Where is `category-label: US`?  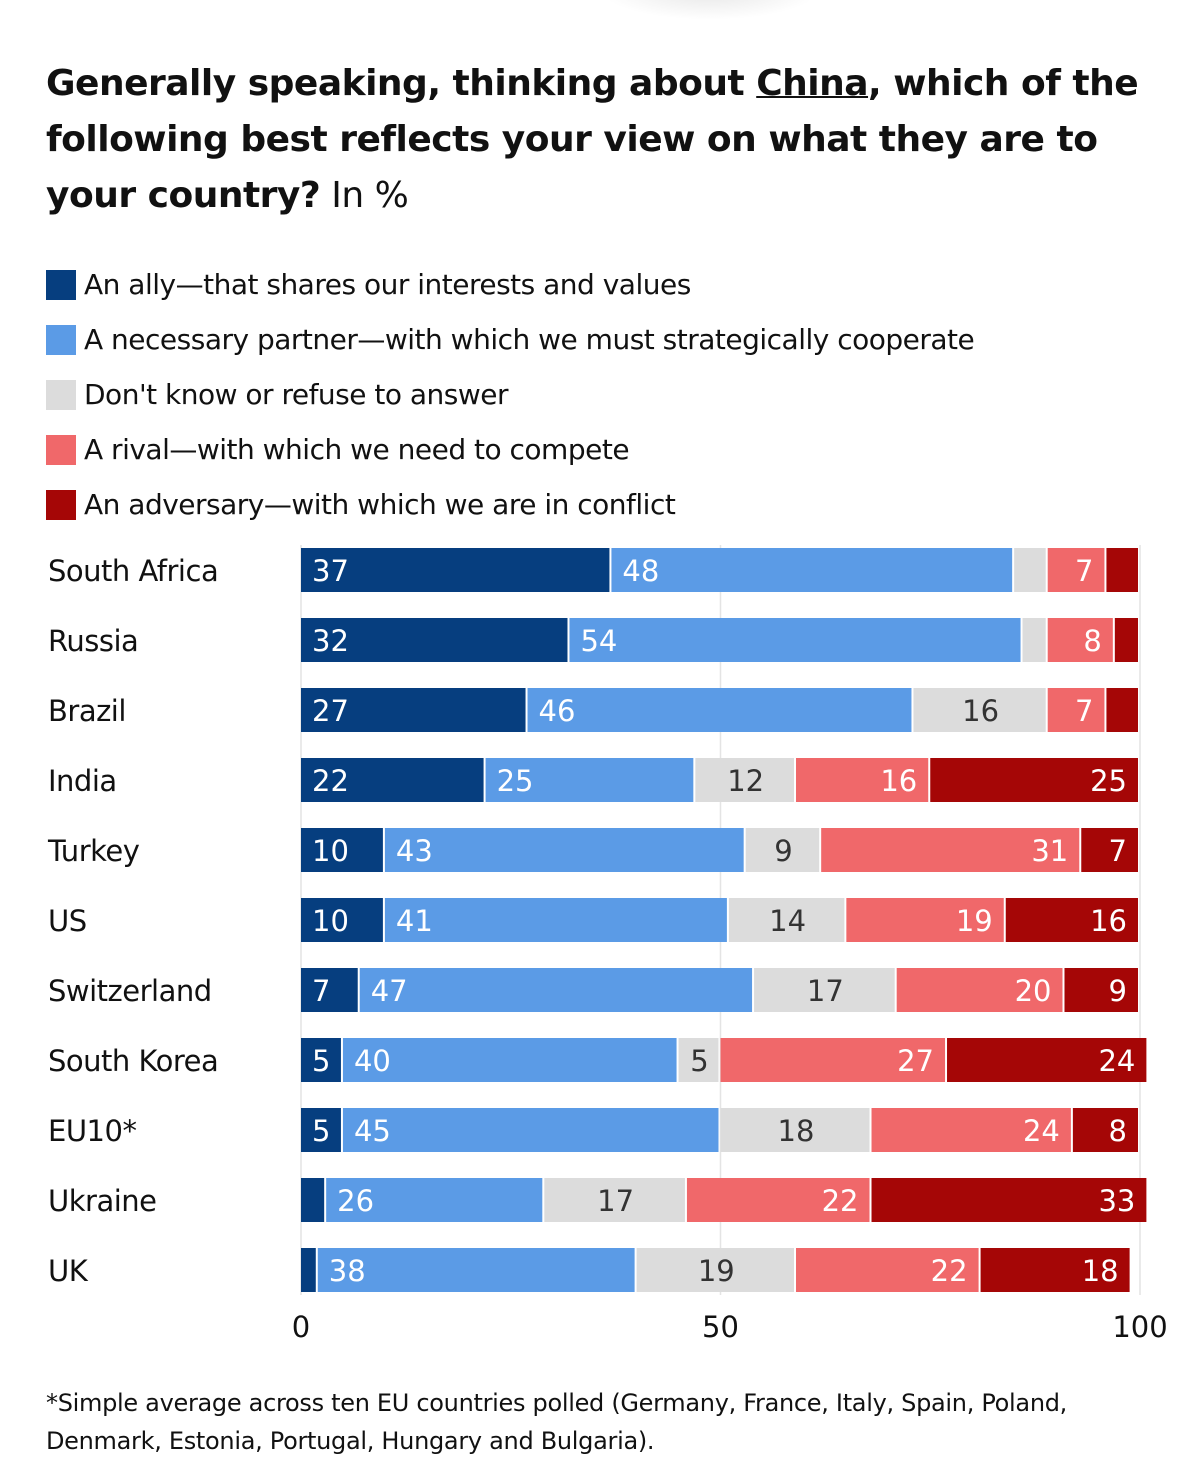
category-label: US is located at coordinates (67, 921).